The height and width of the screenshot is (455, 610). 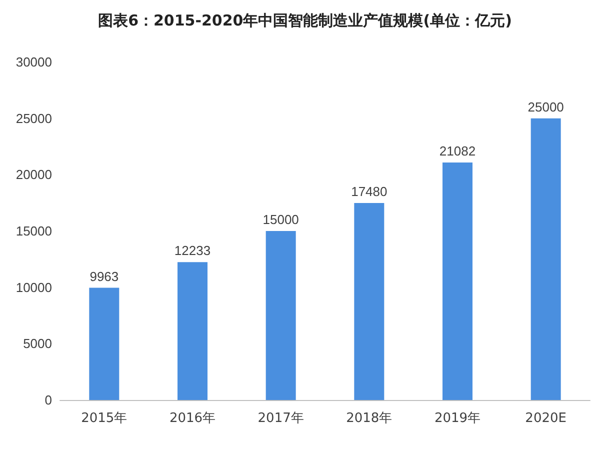 What do you see at coordinates (281, 418) in the screenshot?
I see `x-tick-label: 2017年` at bounding box center [281, 418].